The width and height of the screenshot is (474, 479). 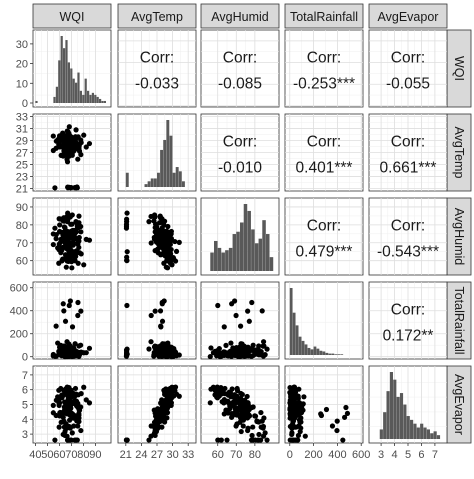 I want to click on y-tick-label: 5, so click(x=25, y=406).